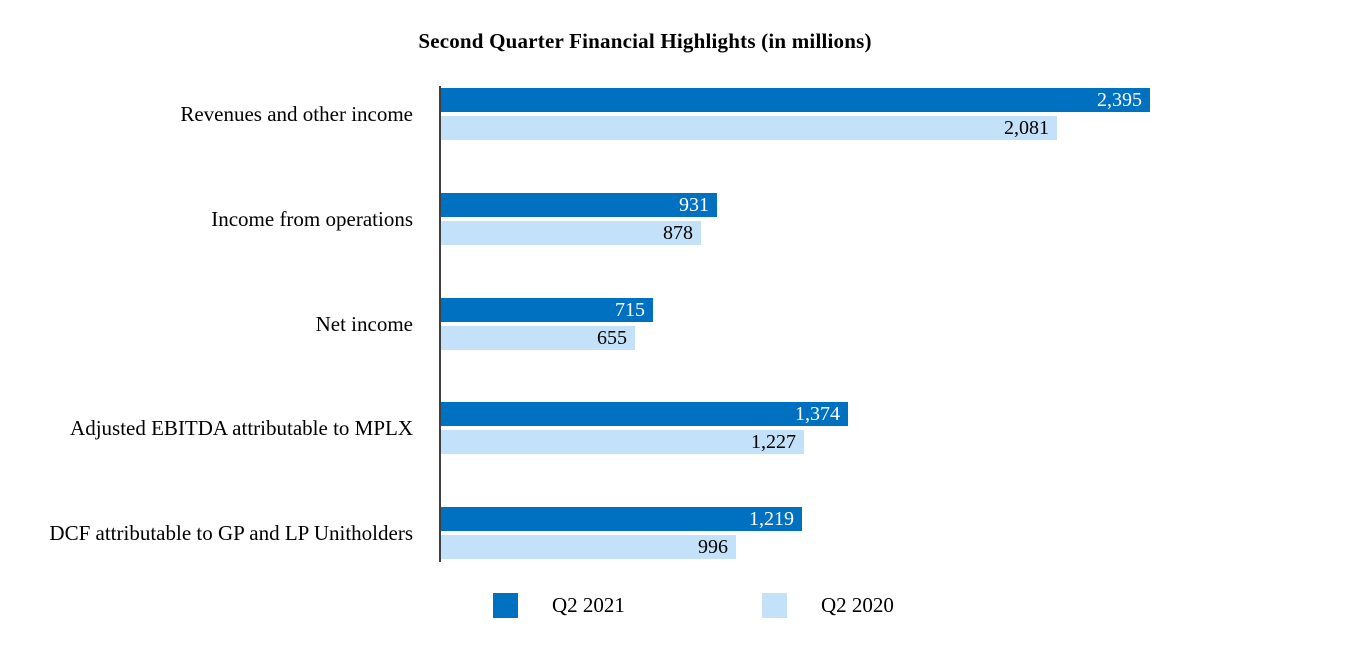 This screenshot has height=650, width=1360. Describe the element at coordinates (857, 605) in the screenshot. I see `legend-label-q2-2020: Q2 2020` at that location.